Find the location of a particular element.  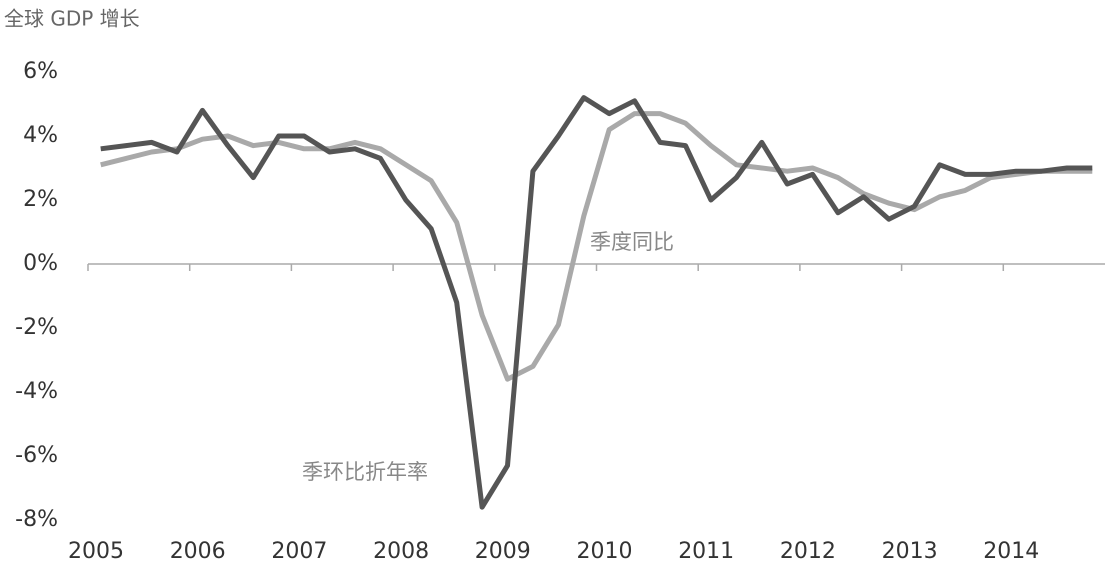

x-tick-label: 2005 is located at coordinates (96, 551).